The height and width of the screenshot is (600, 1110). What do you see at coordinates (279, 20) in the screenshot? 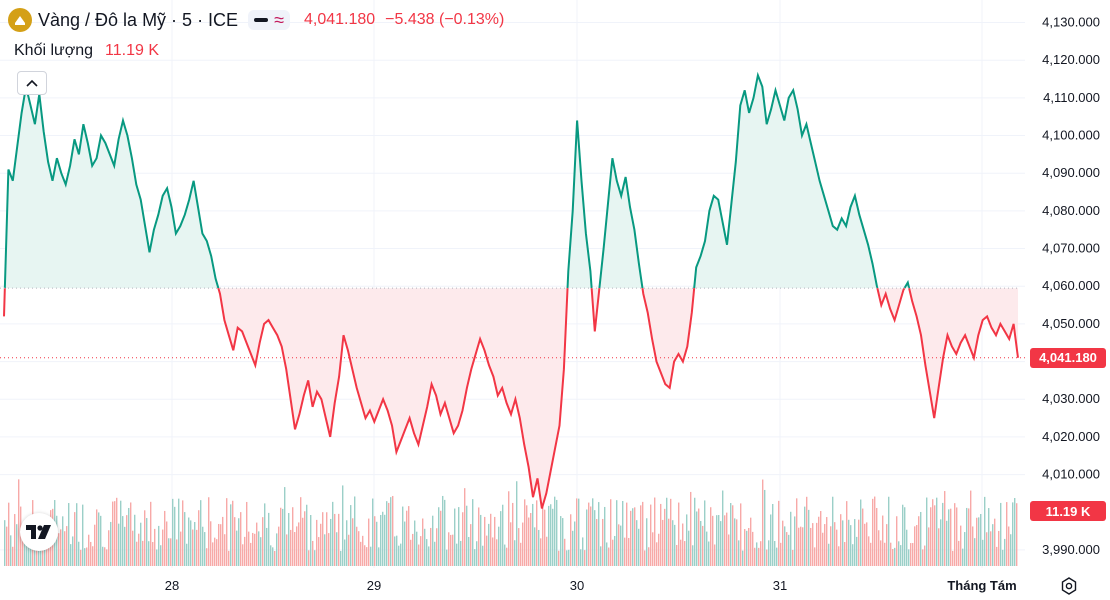
I see `wave-icon: ≈` at bounding box center [279, 20].